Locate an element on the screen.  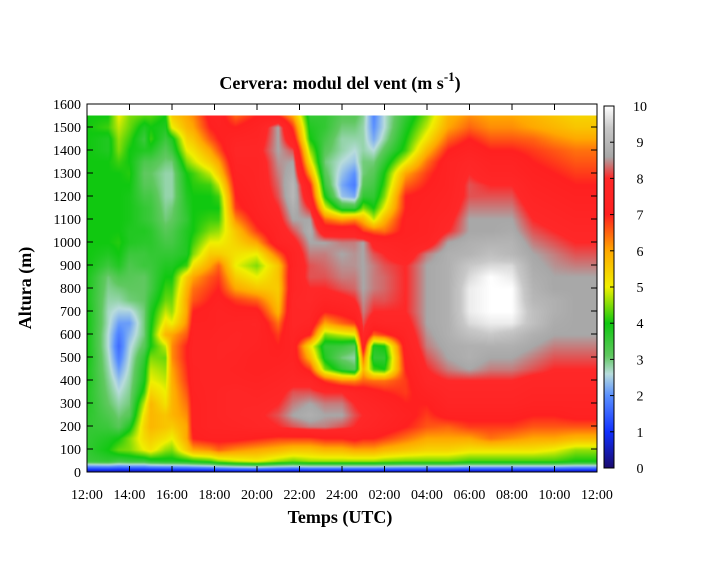
y-tick-label: 200 is located at coordinates (70, 427).